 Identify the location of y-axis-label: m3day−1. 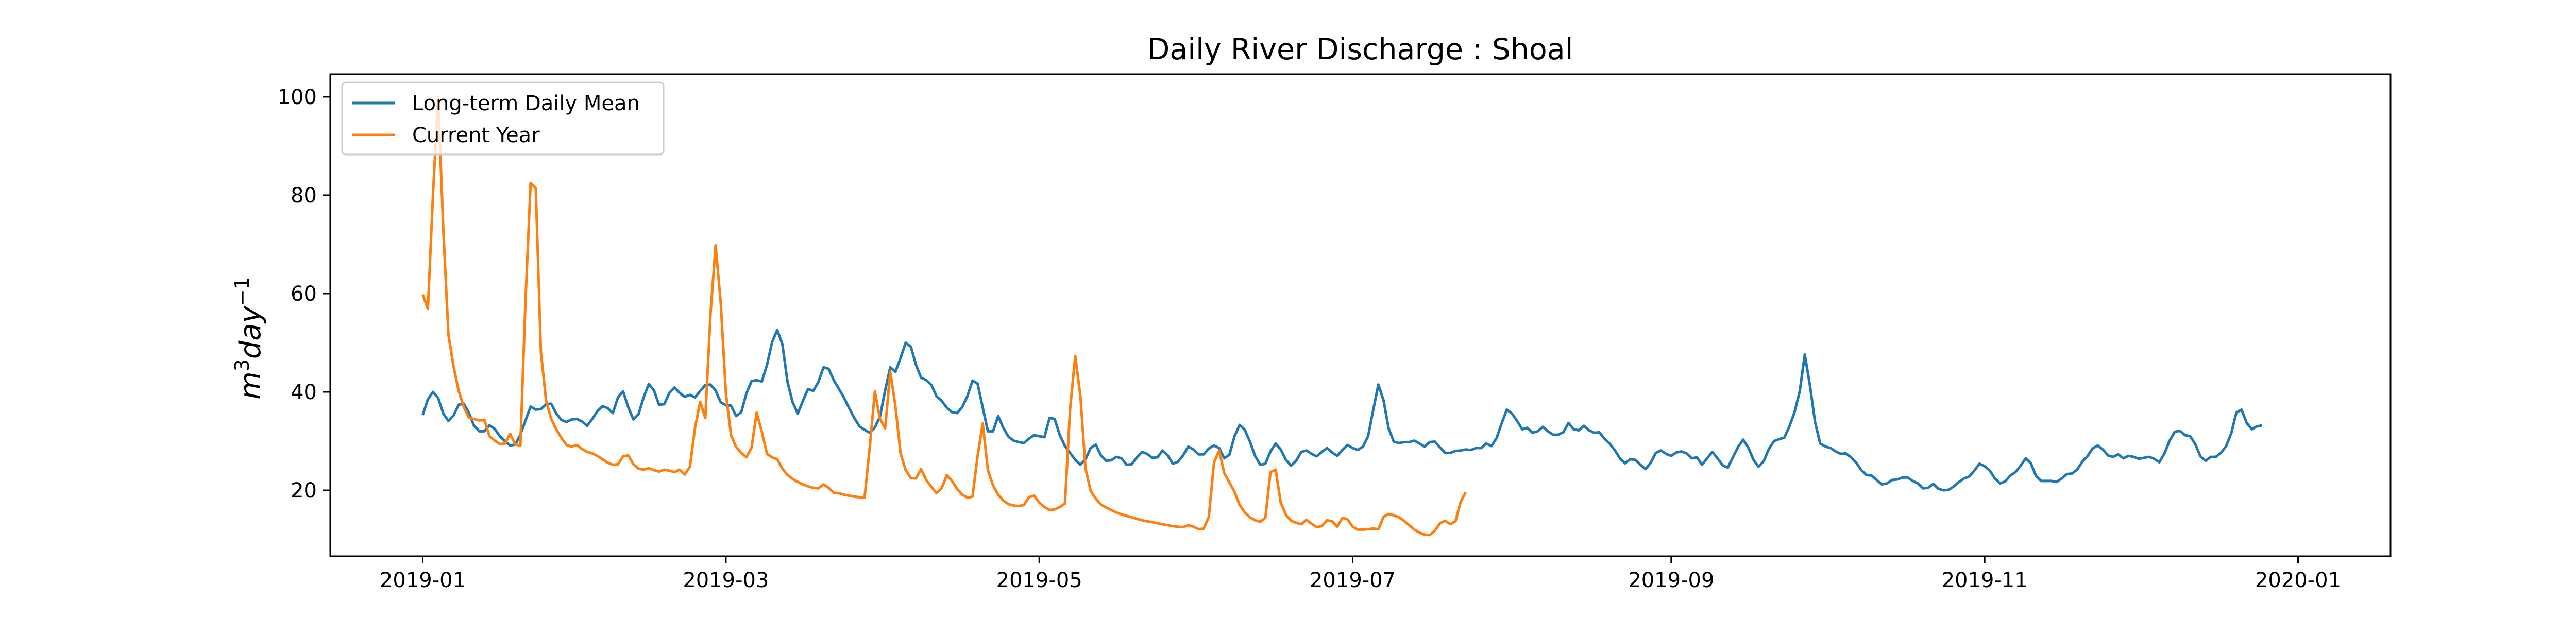
(249, 338).